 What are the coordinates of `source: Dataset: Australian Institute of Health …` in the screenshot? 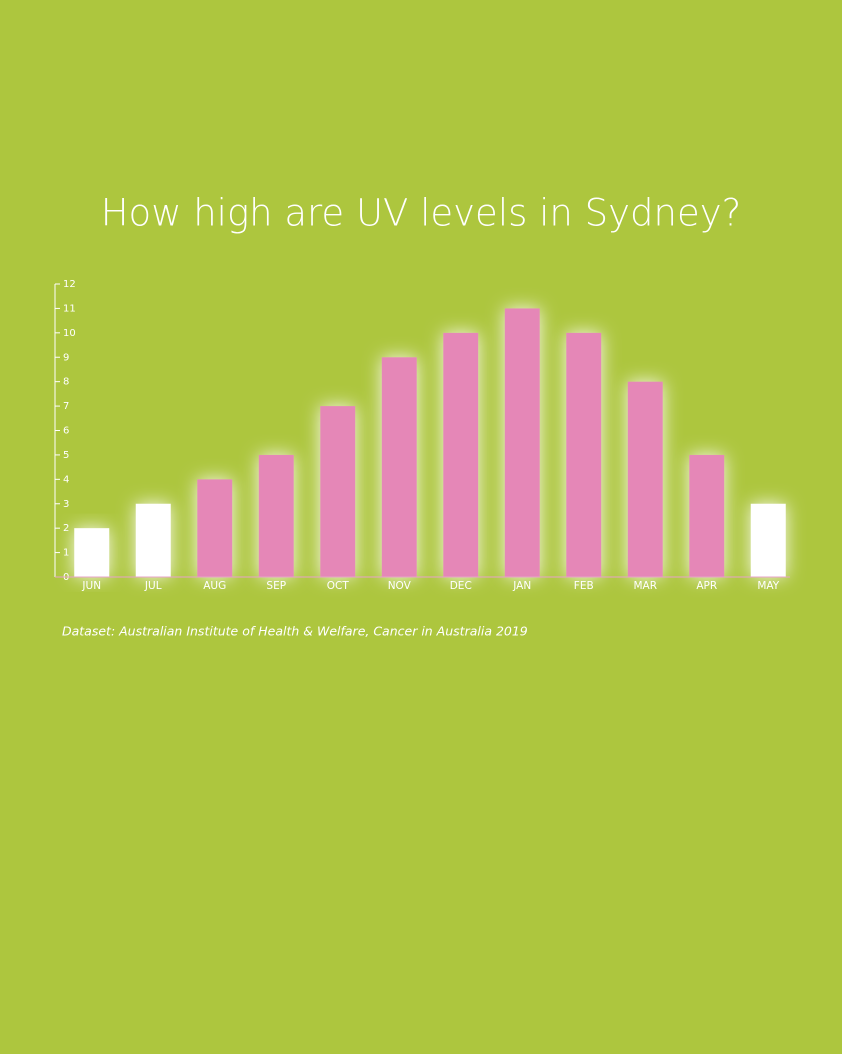 It's located at (295, 631).